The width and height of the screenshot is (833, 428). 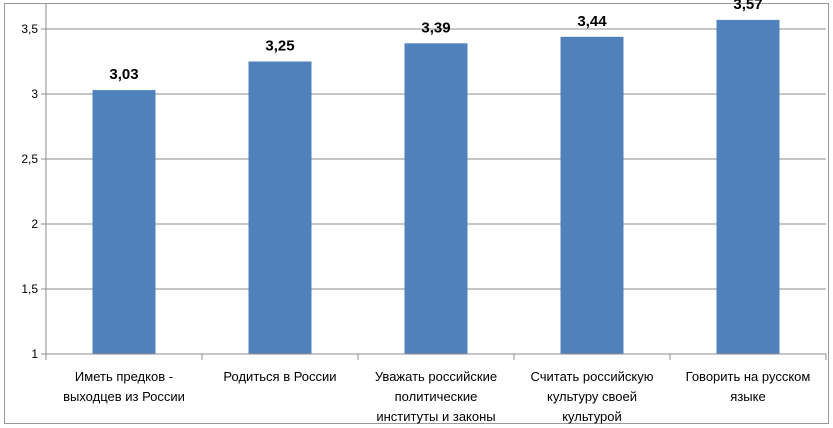 I want to click on category-label: Считать российскую, so click(x=592, y=376).